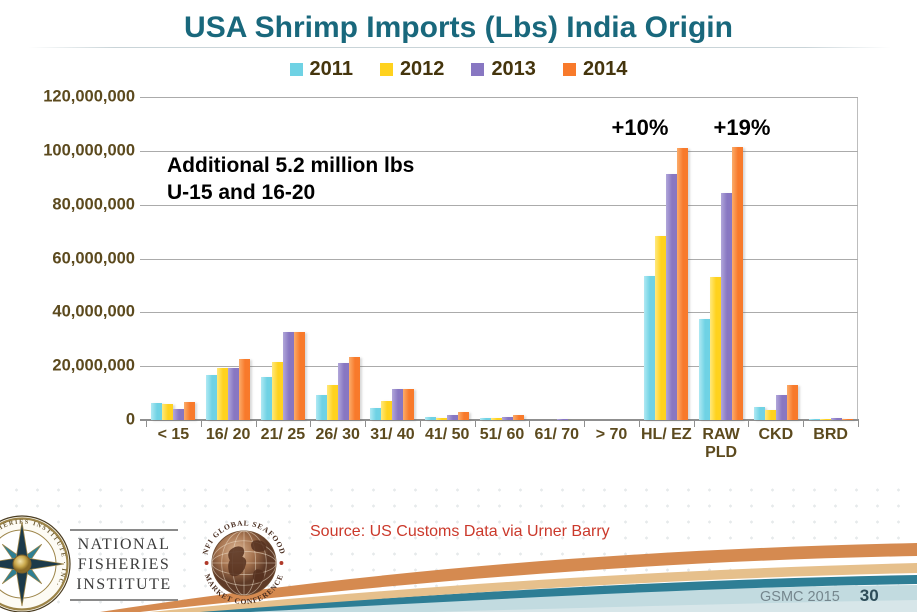  I want to click on footer-conference: GSMC 2015 30, so click(819, 596).